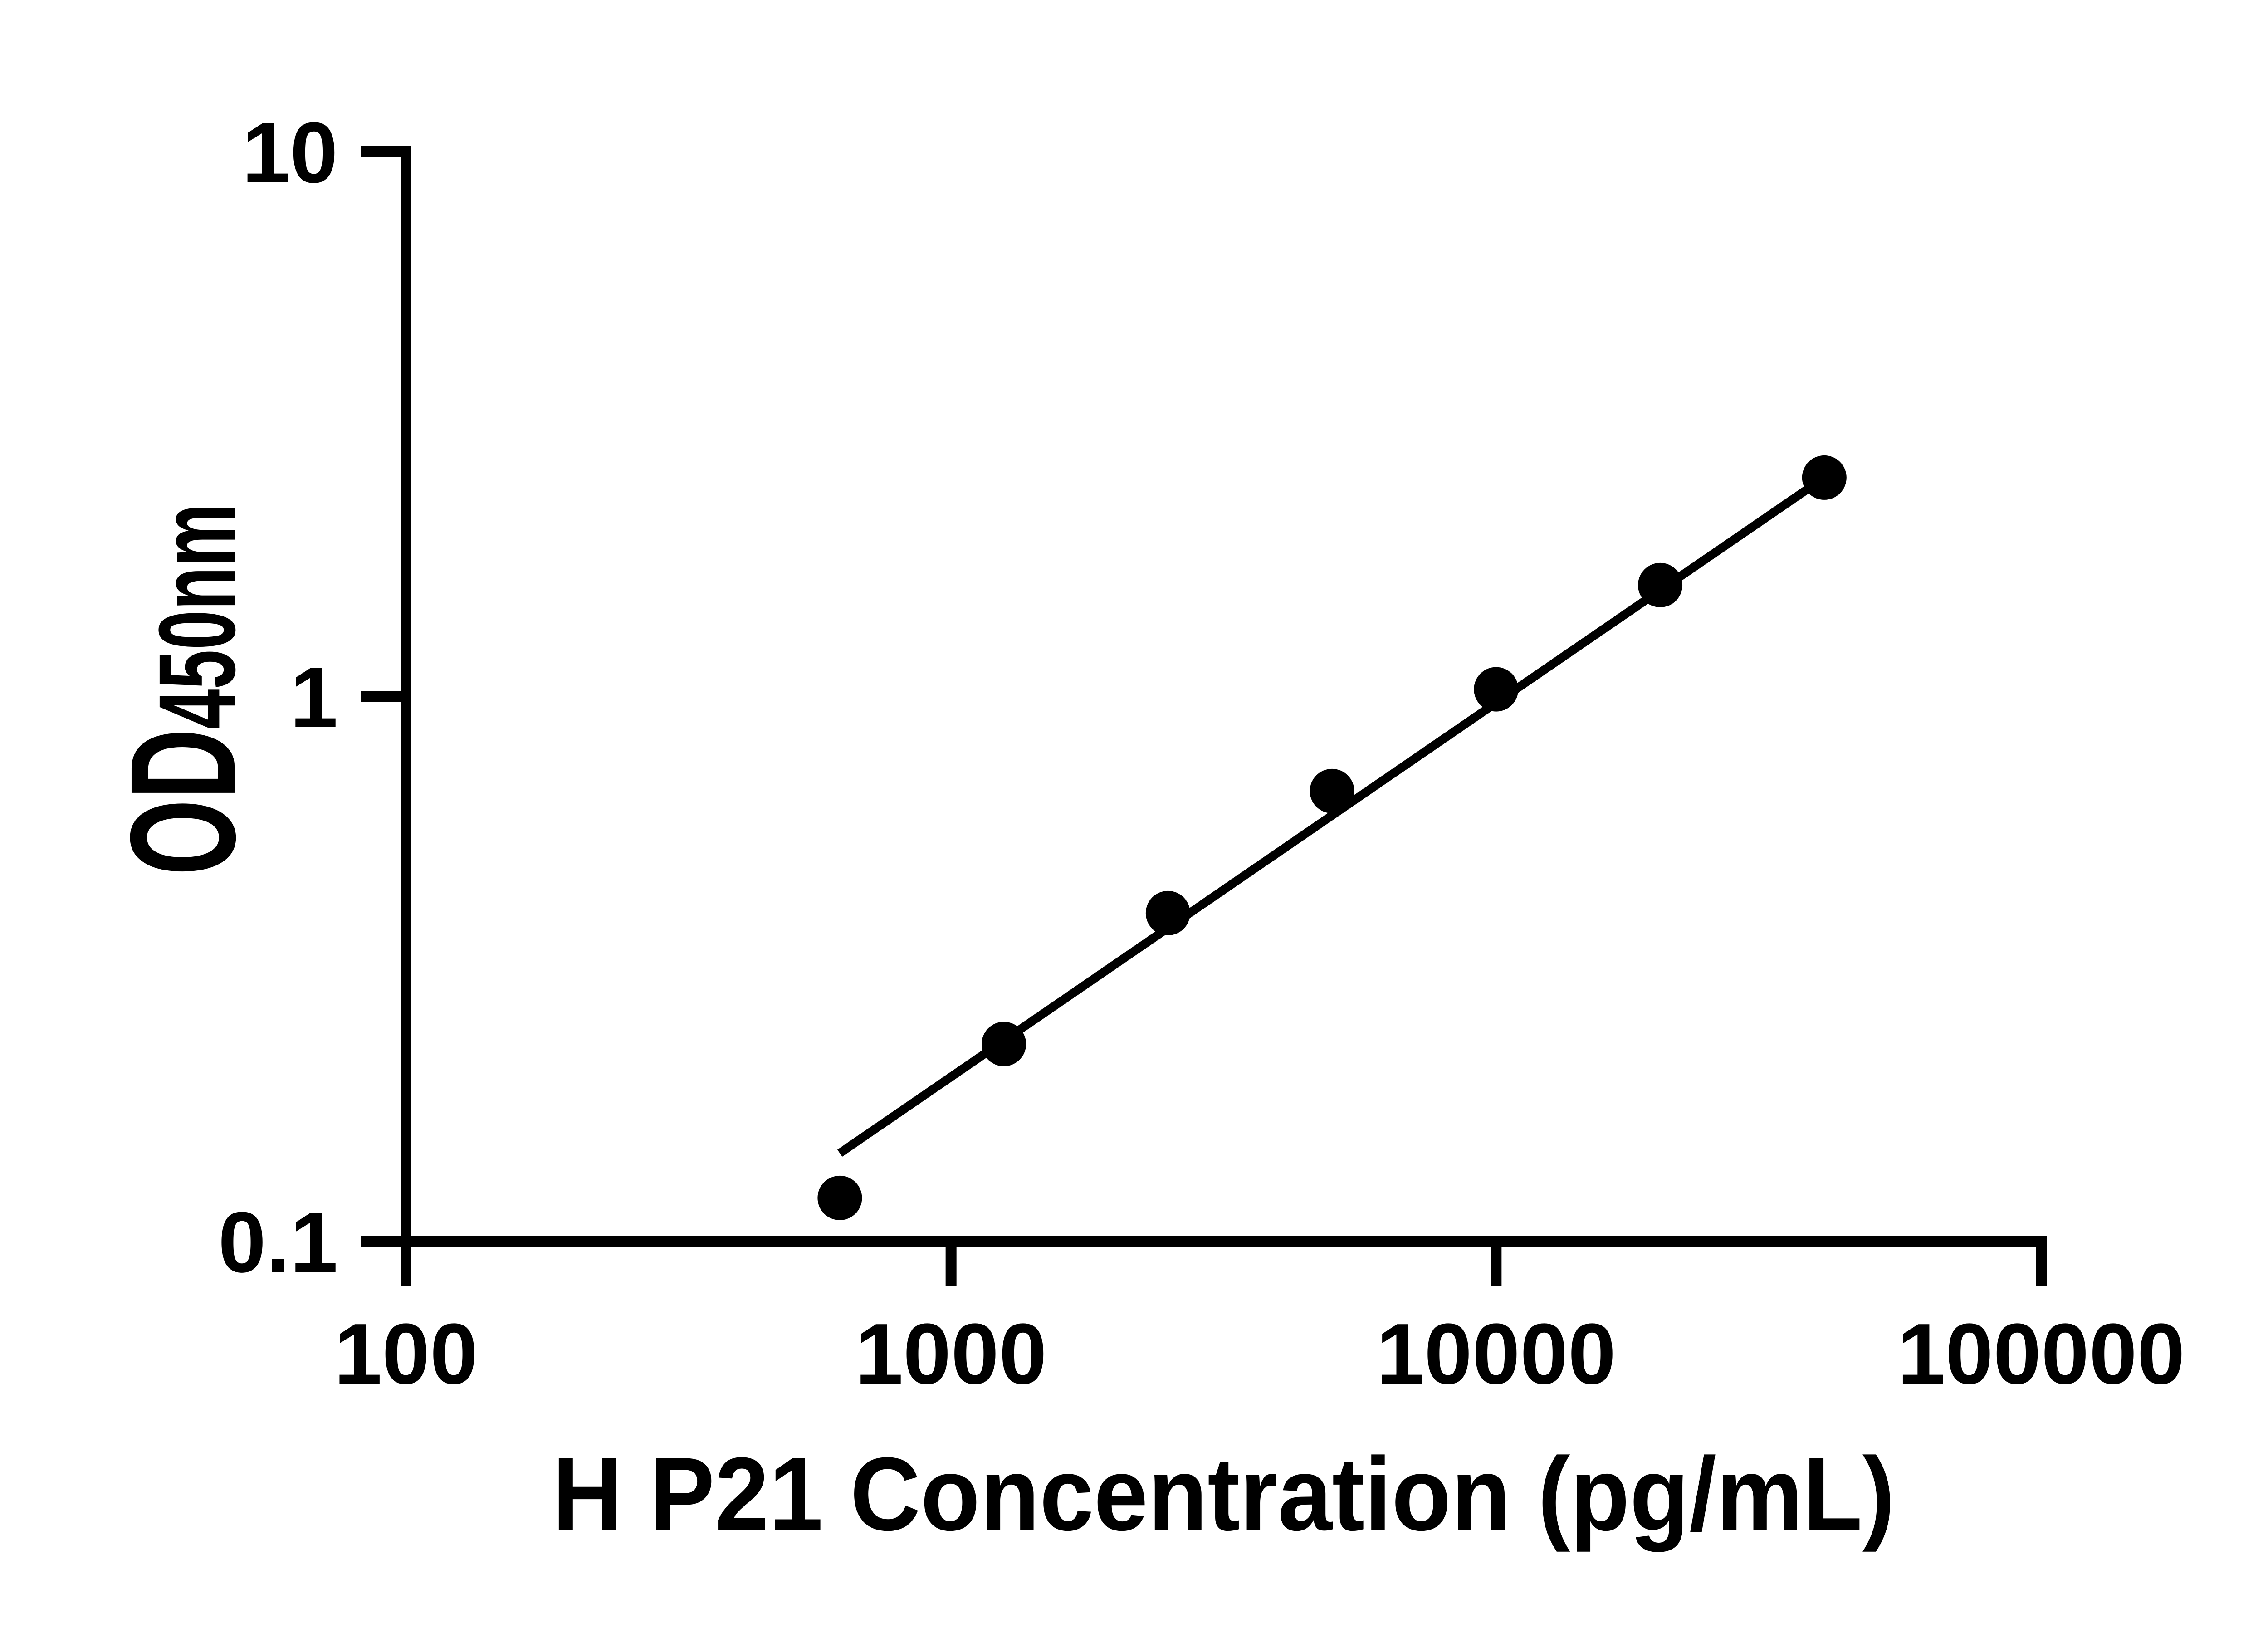  What do you see at coordinates (314, 698) in the screenshot?
I see `y-tick-label: 1` at bounding box center [314, 698].